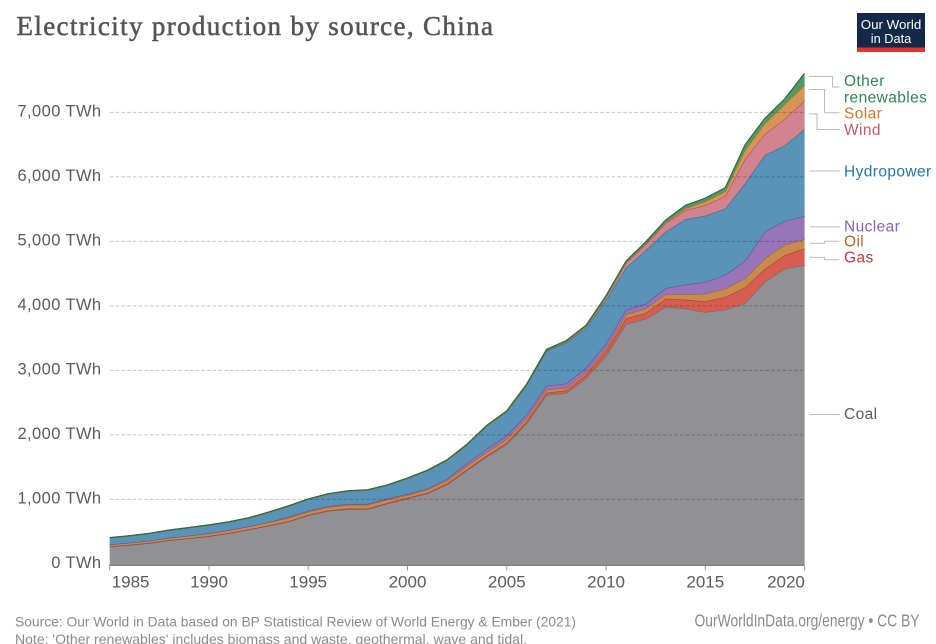 The width and height of the screenshot is (936, 644). Describe the element at coordinates (59, 499) in the screenshot. I see `svg-text: 1,000 TWh` at that location.